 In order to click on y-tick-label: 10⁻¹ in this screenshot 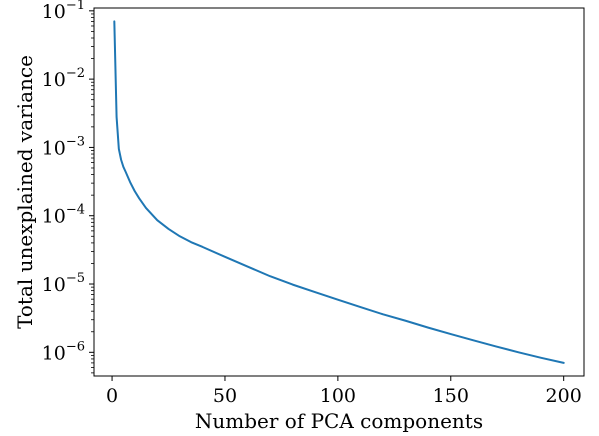, I will do `click(63, 11)`.